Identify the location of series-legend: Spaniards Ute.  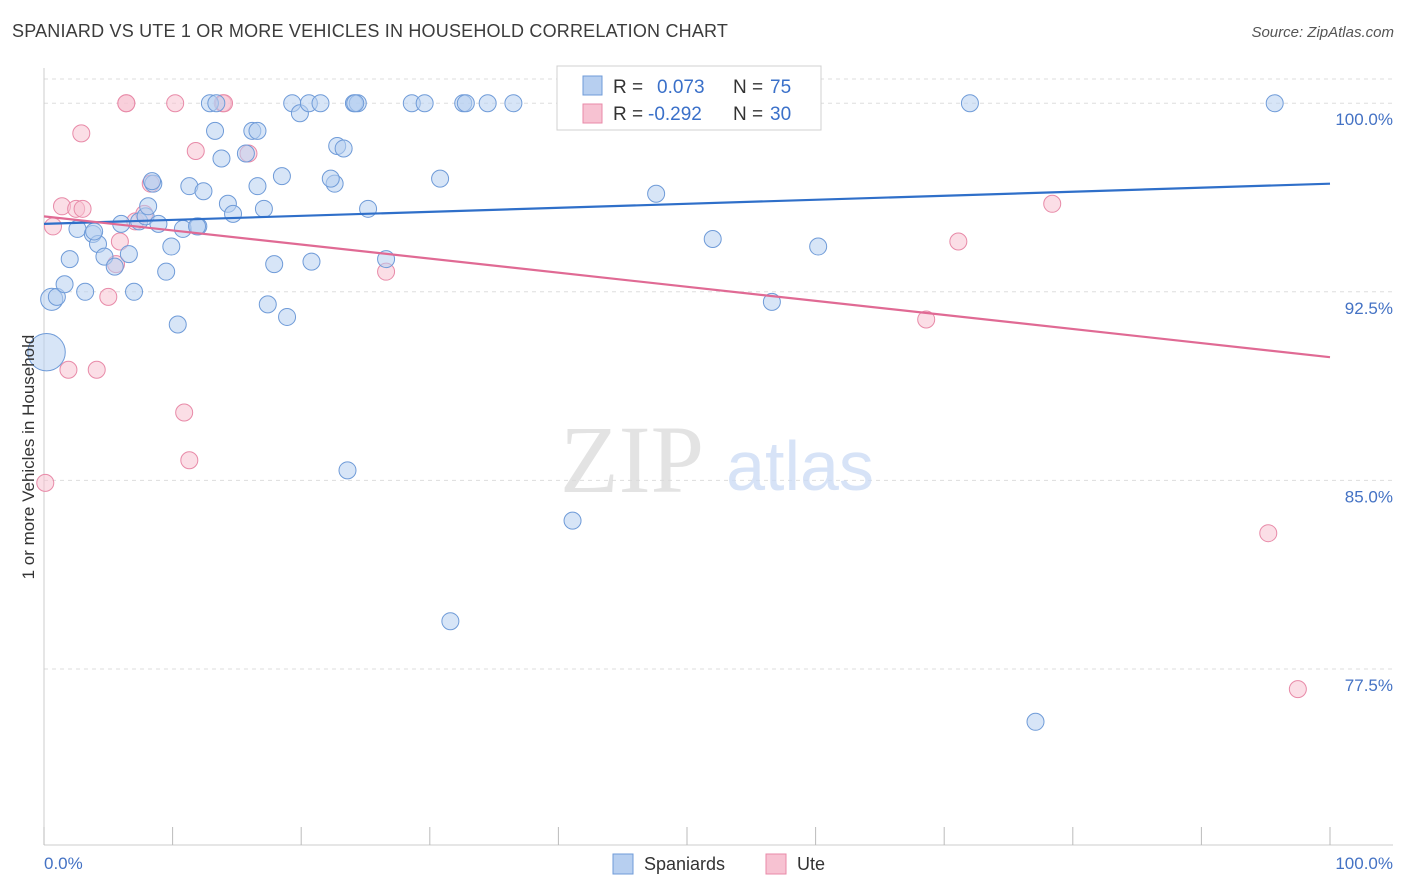
(718, 864).